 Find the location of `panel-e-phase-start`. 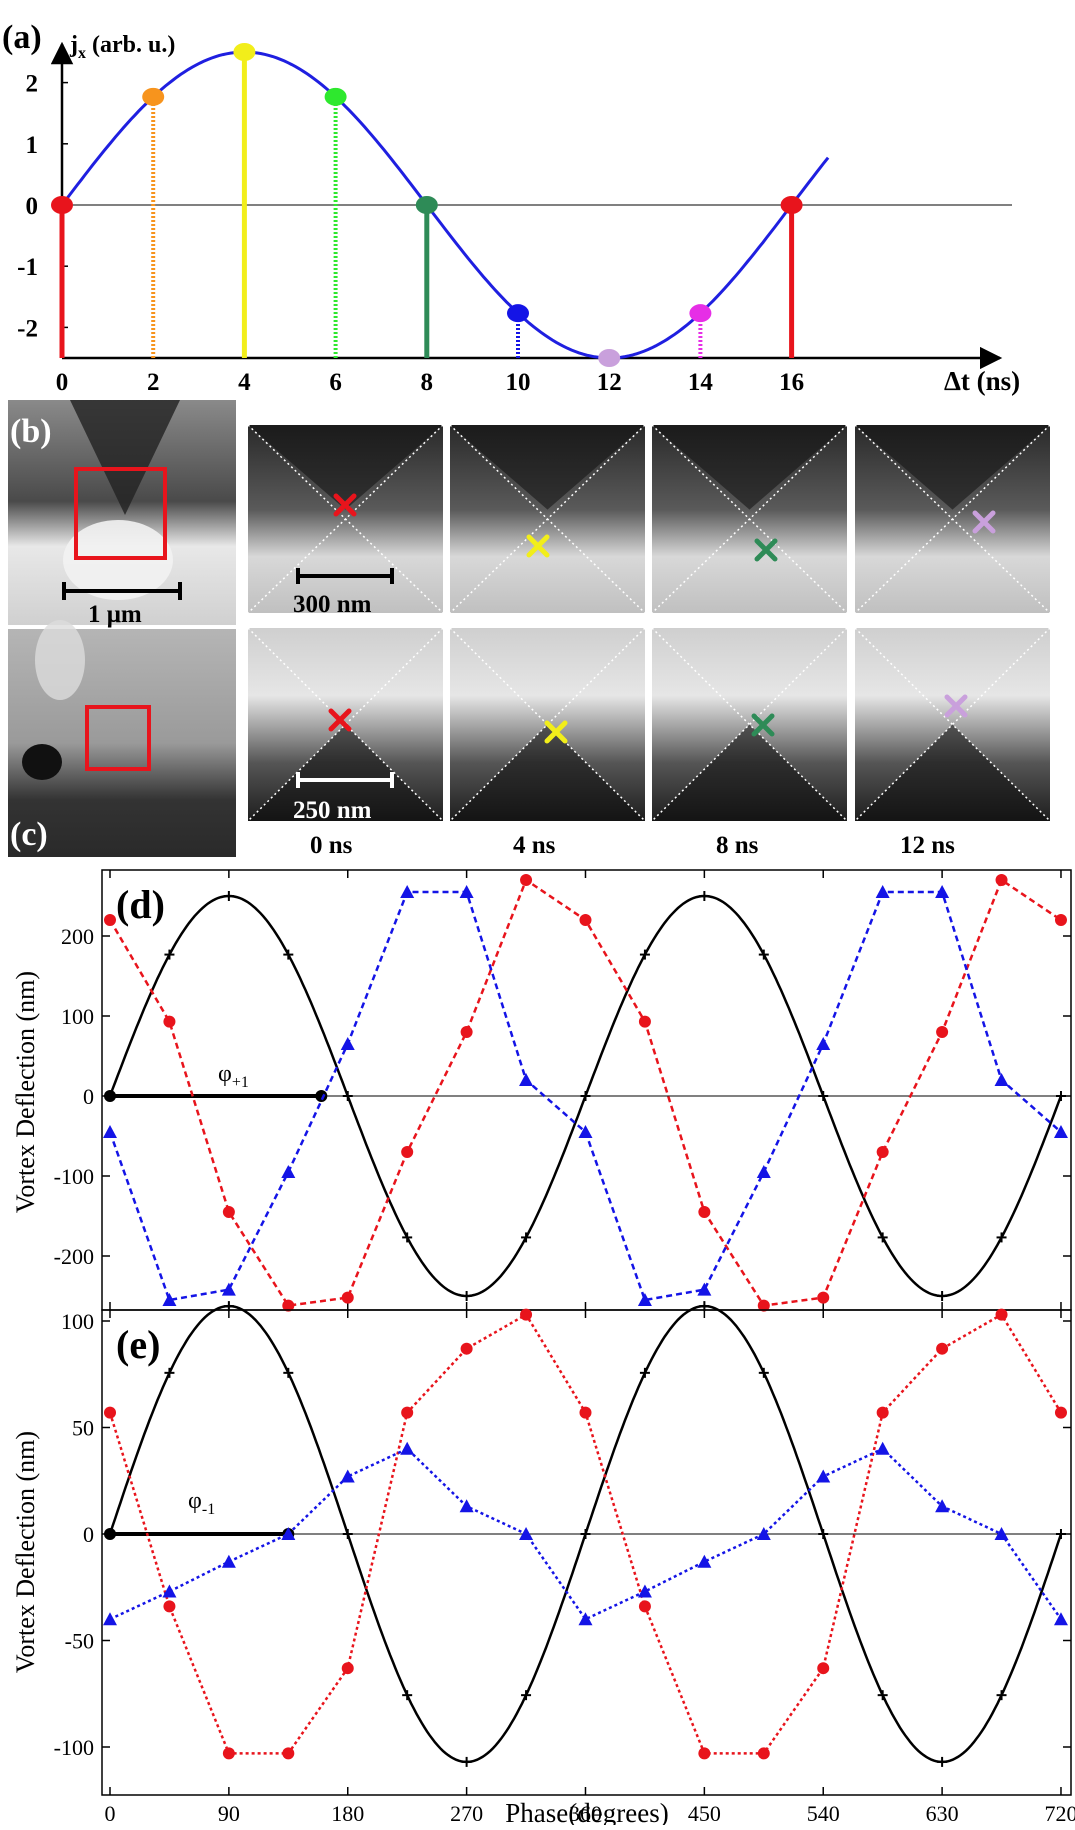

panel-e-phase-start is located at coordinates (110, 1534).